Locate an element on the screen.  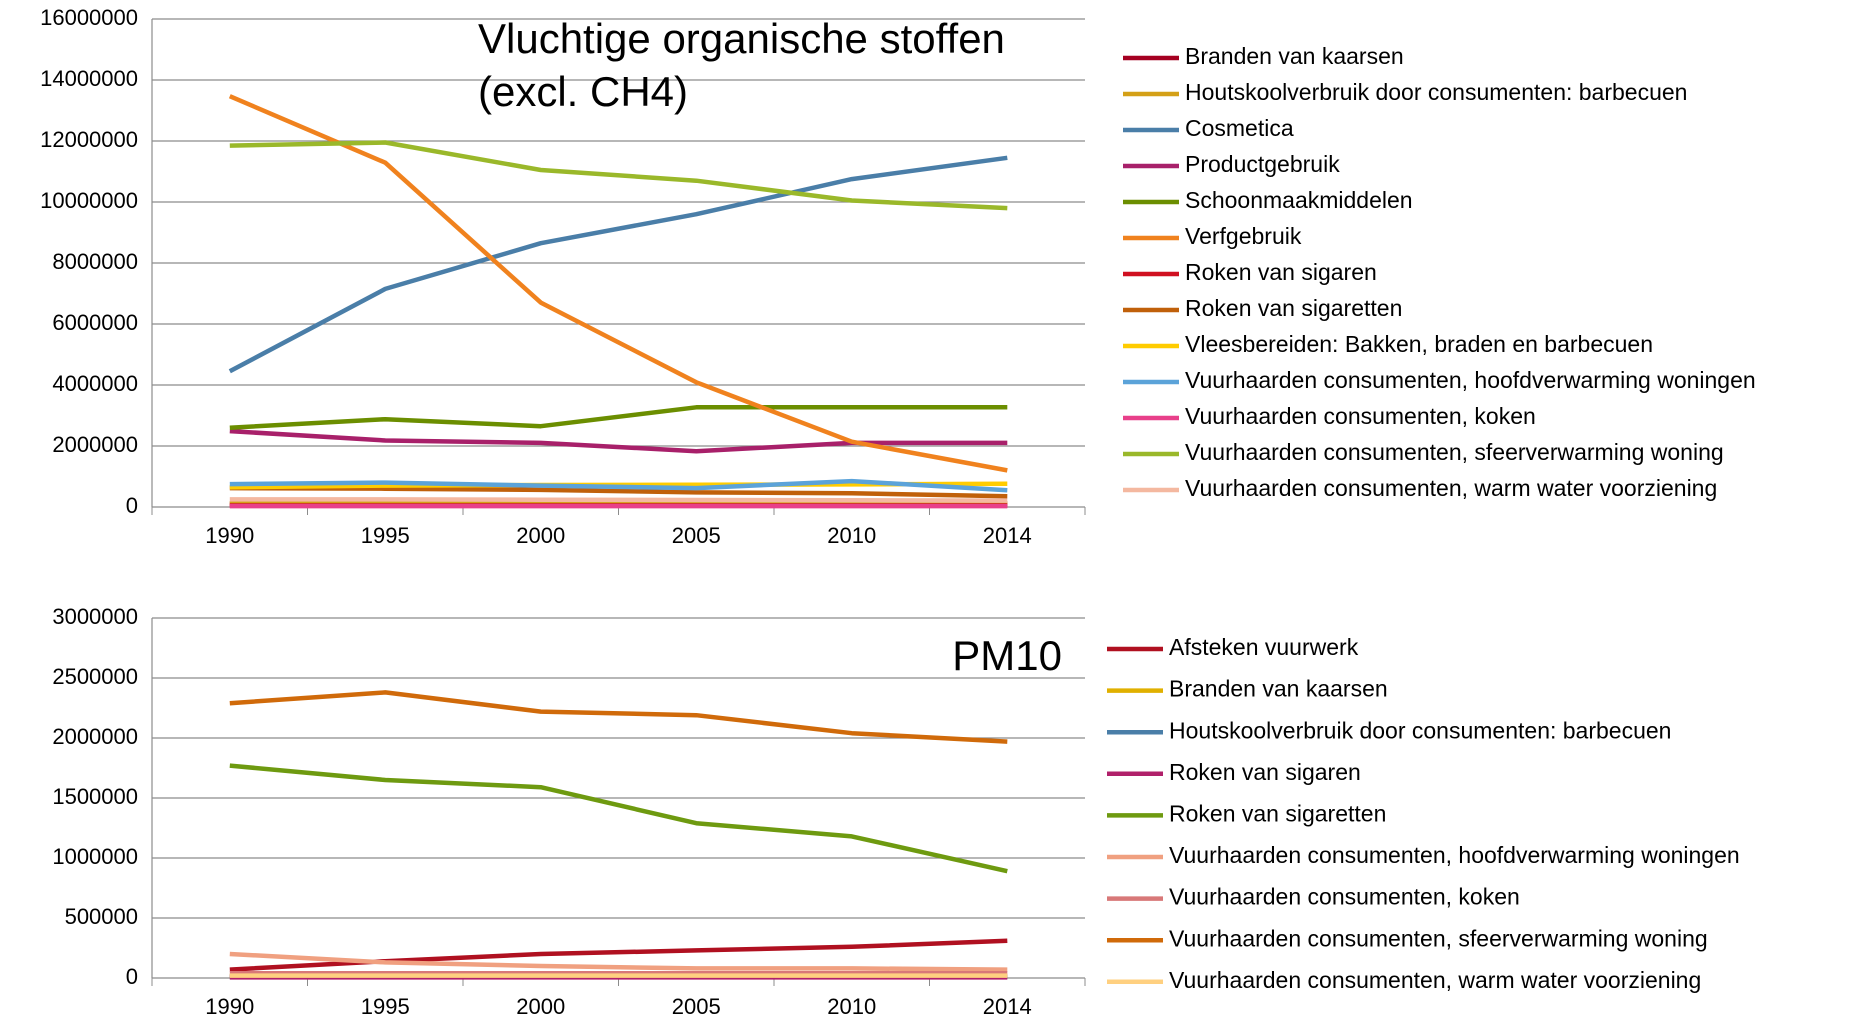
legend-label: Verfgebruik is located at coordinates (1243, 236).